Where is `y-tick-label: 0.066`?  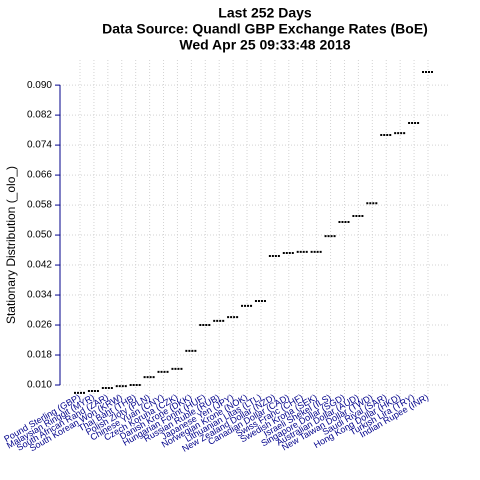 y-tick-label: 0.066 is located at coordinates (39, 175).